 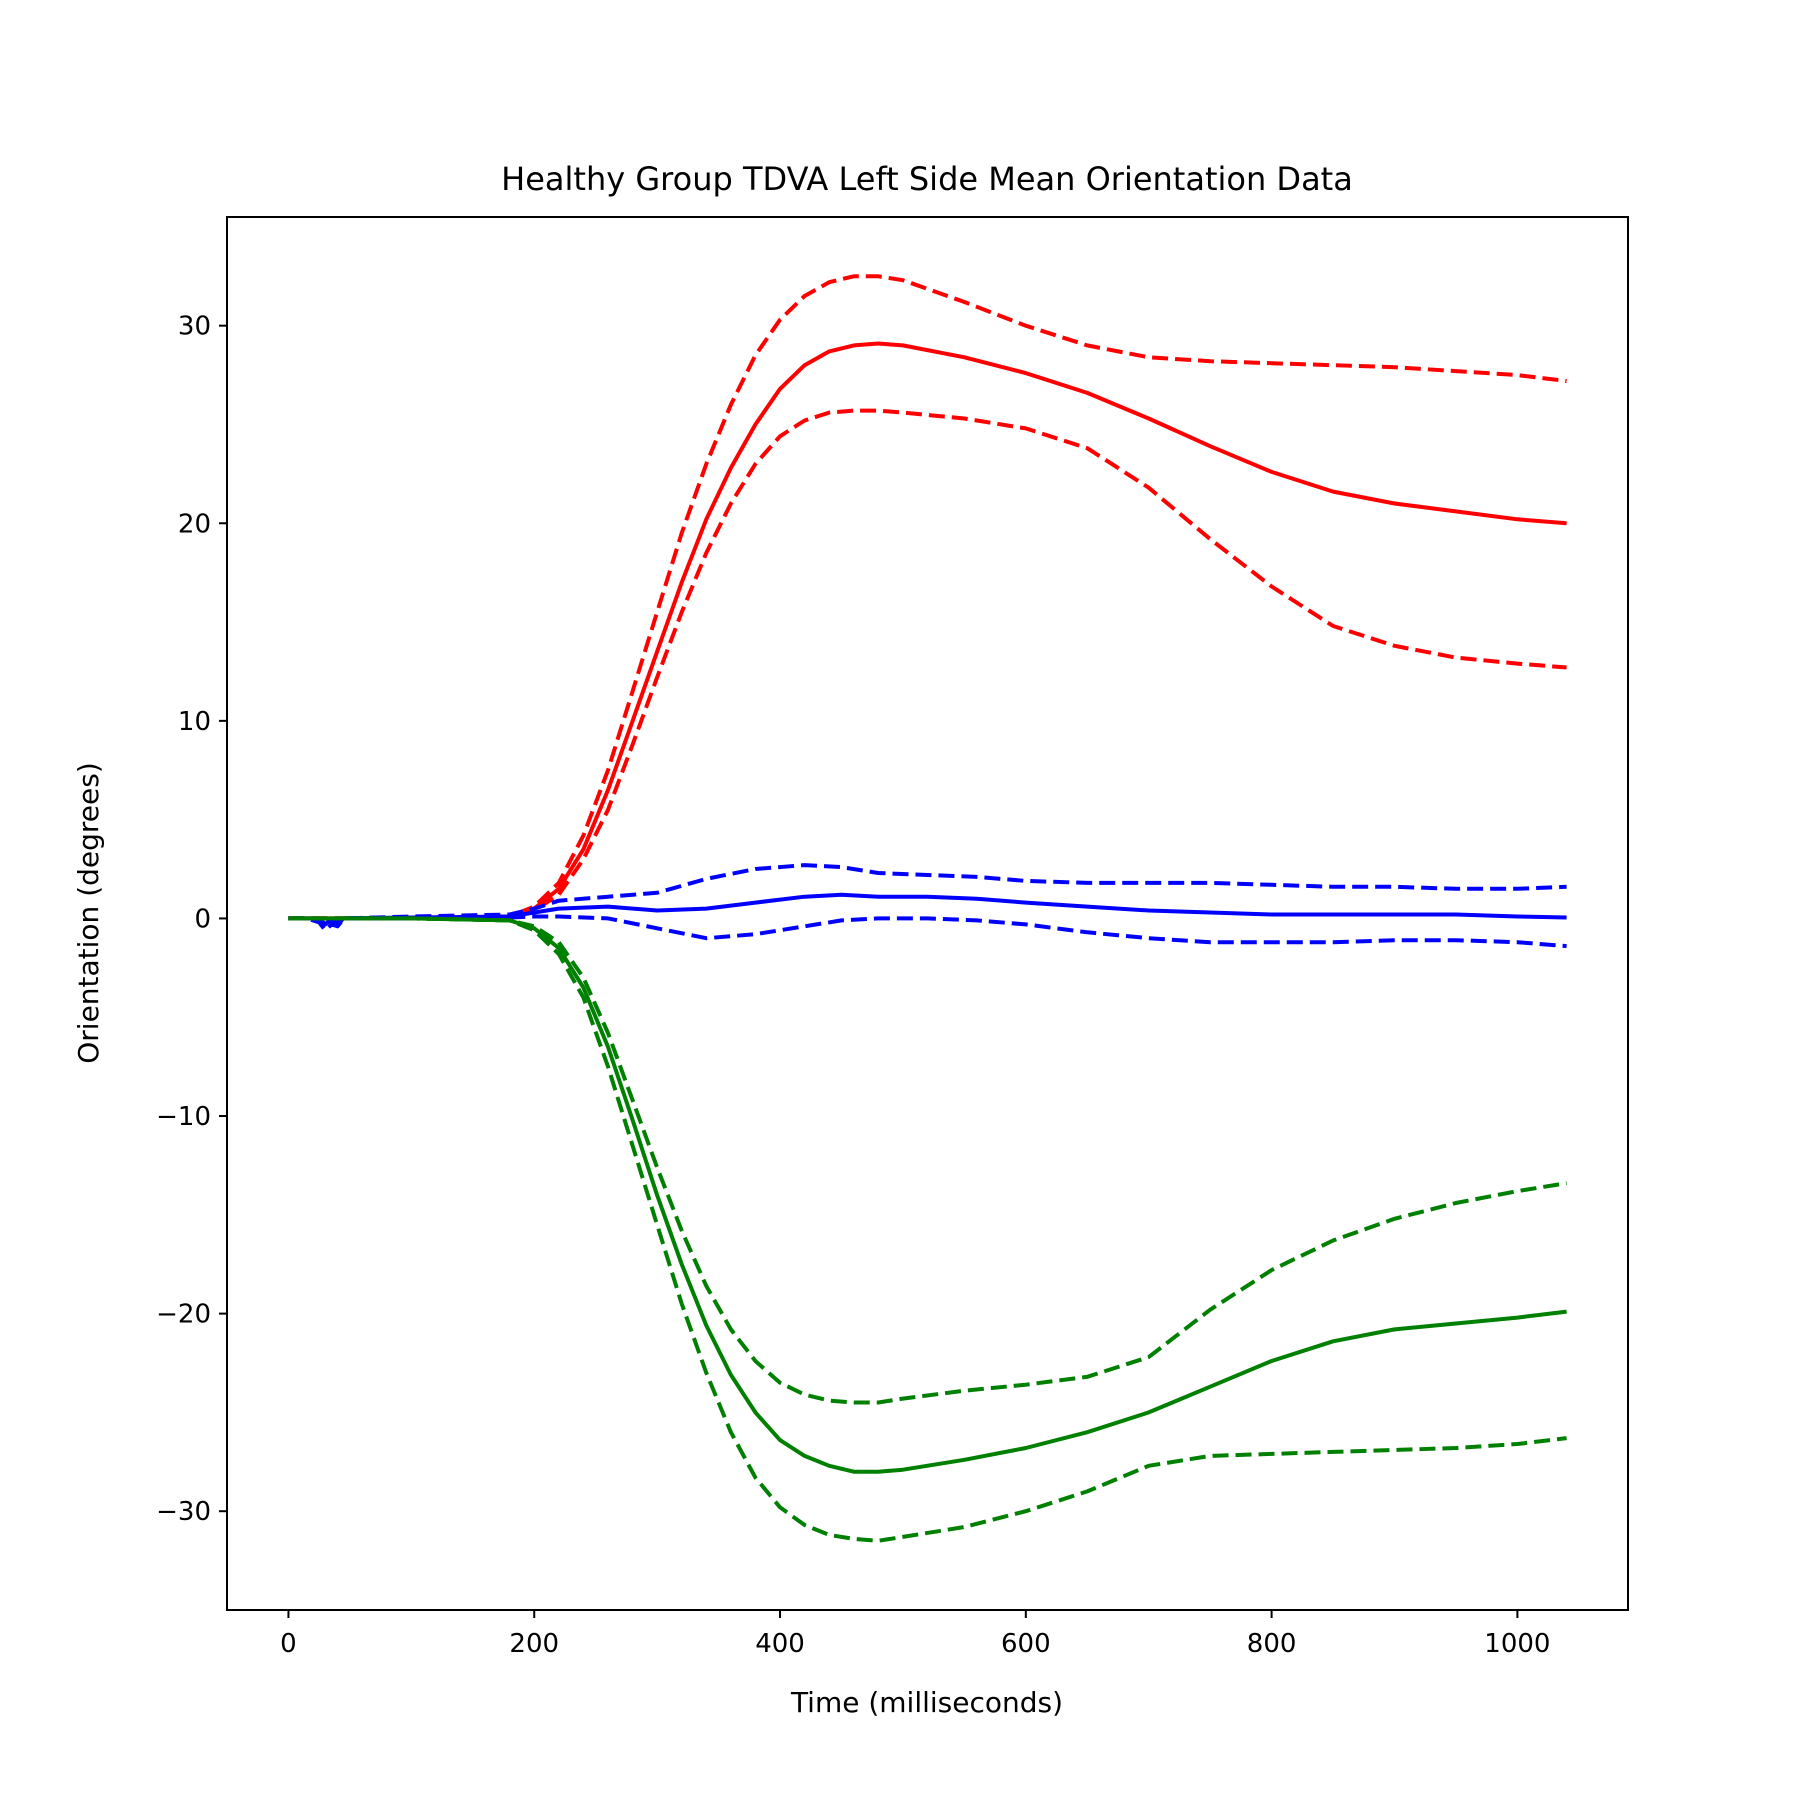 I want to click on x-tick-label: 600, so click(x=1026, y=1644).